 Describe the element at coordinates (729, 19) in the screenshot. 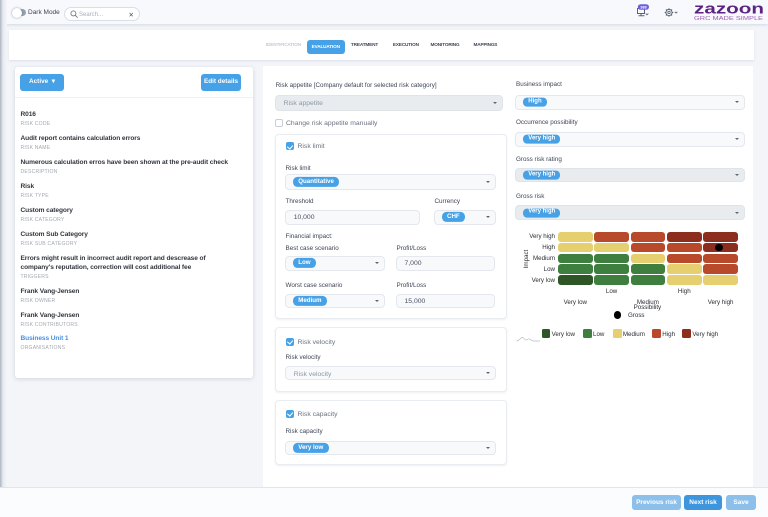

I see `svg-text: GRC MADE SIMPLE` at that location.